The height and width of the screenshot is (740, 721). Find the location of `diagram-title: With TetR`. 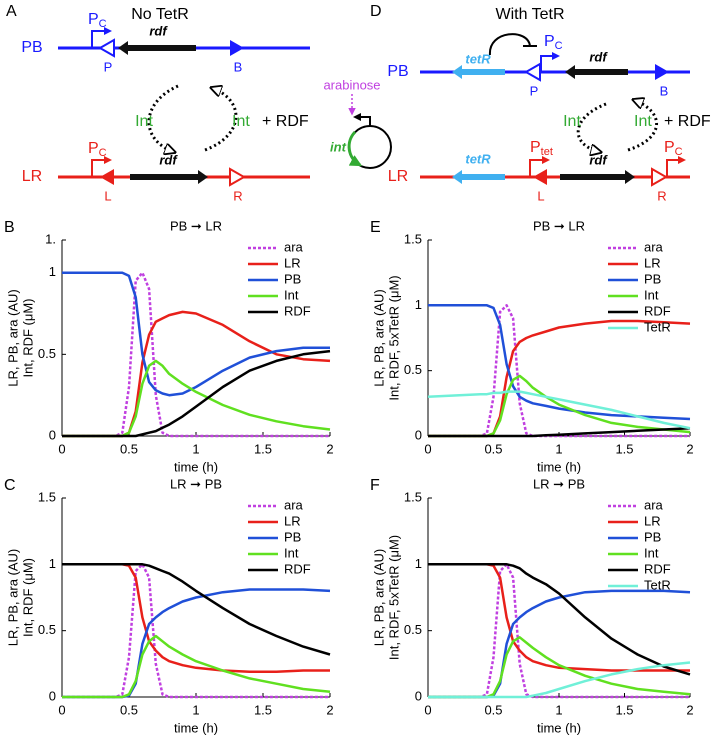

diagram-title: With TetR is located at coordinates (529, 14).